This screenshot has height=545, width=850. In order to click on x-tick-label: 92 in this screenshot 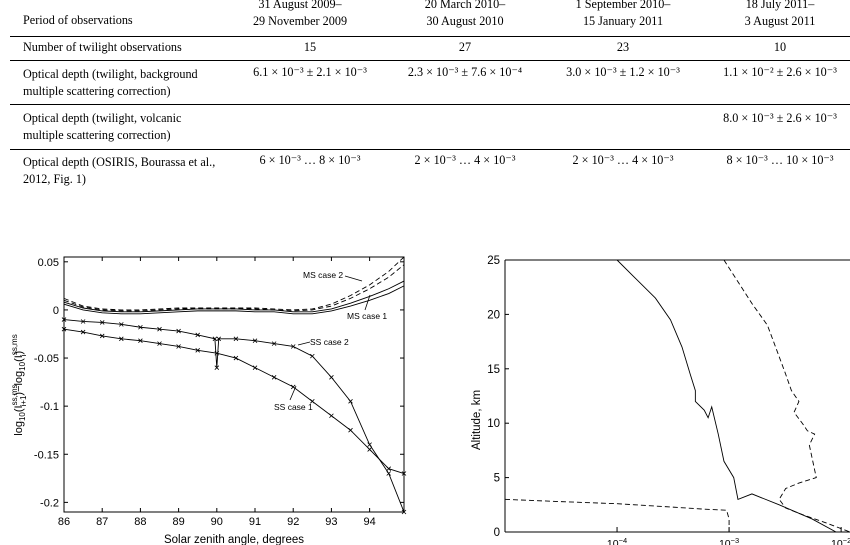, I will do `click(293, 522)`.